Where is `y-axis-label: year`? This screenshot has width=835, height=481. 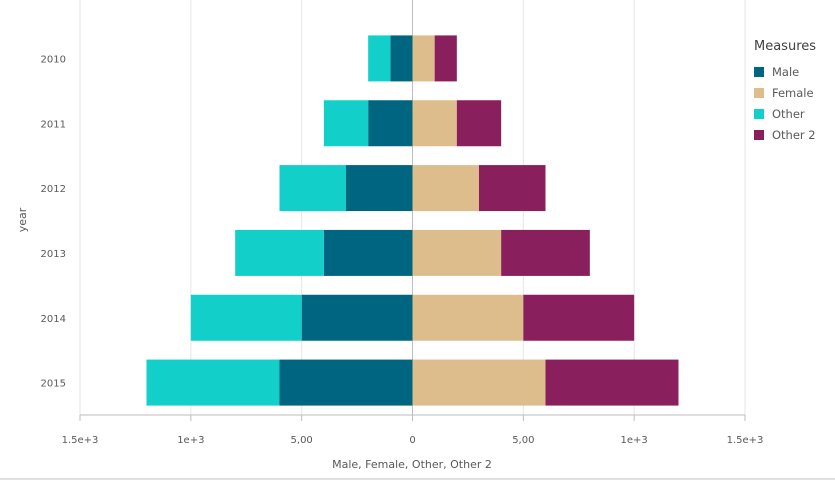 y-axis-label: year is located at coordinates (22, 219).